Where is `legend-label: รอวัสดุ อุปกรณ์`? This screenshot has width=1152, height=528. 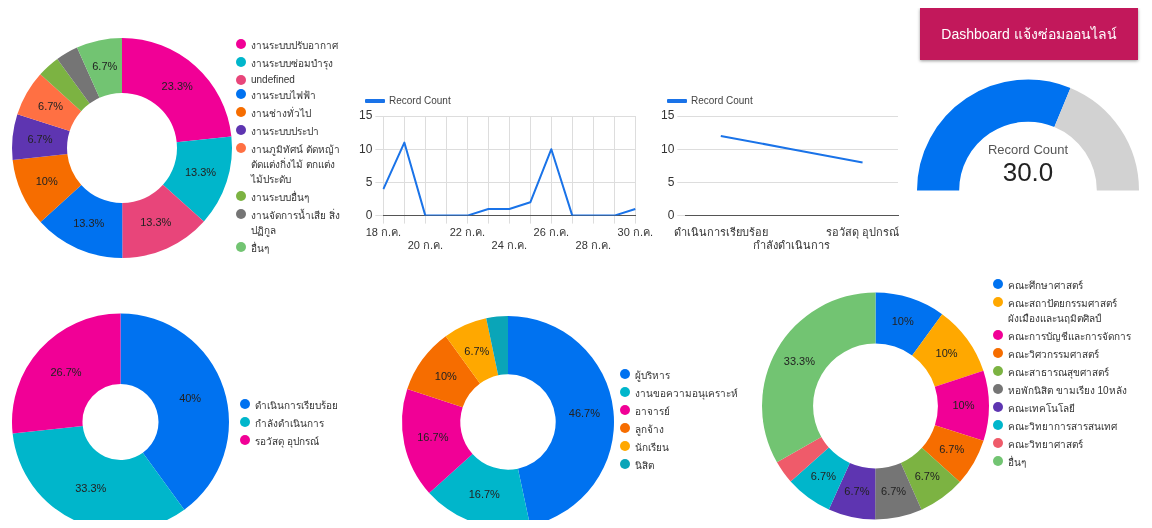 legend-label: รอวัสดุ อุปกรณ์ is located at coordinates (287, 442).